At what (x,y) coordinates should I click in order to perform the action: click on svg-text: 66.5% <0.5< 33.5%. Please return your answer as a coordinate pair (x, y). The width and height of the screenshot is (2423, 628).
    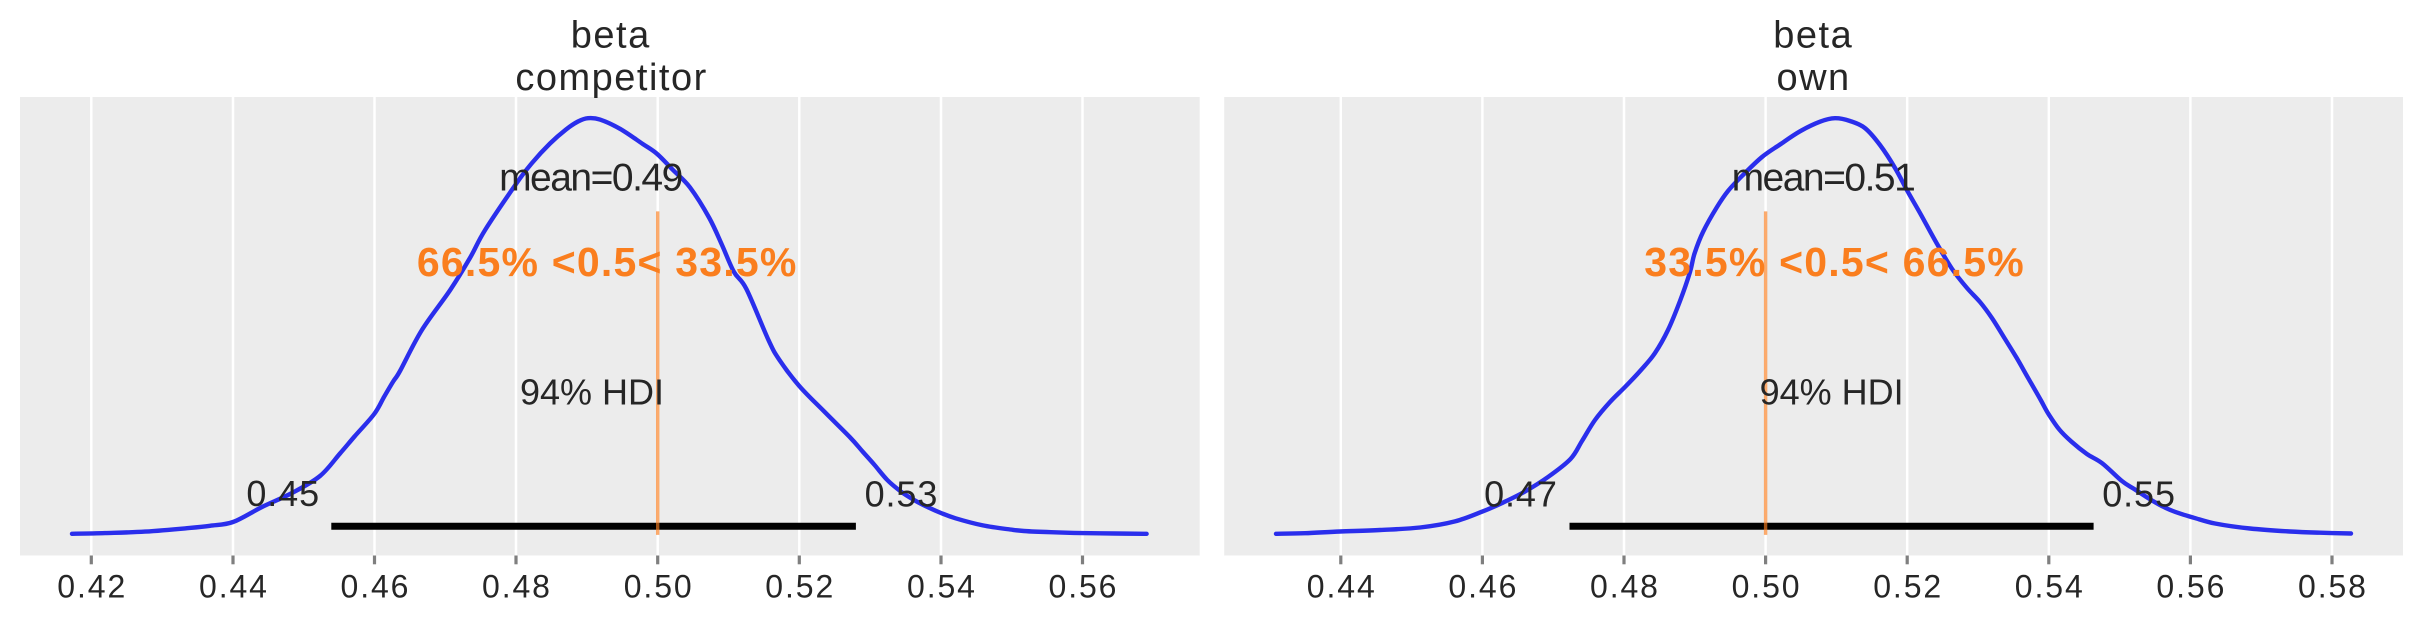
    Looking at the image, I should click on (607, 262).